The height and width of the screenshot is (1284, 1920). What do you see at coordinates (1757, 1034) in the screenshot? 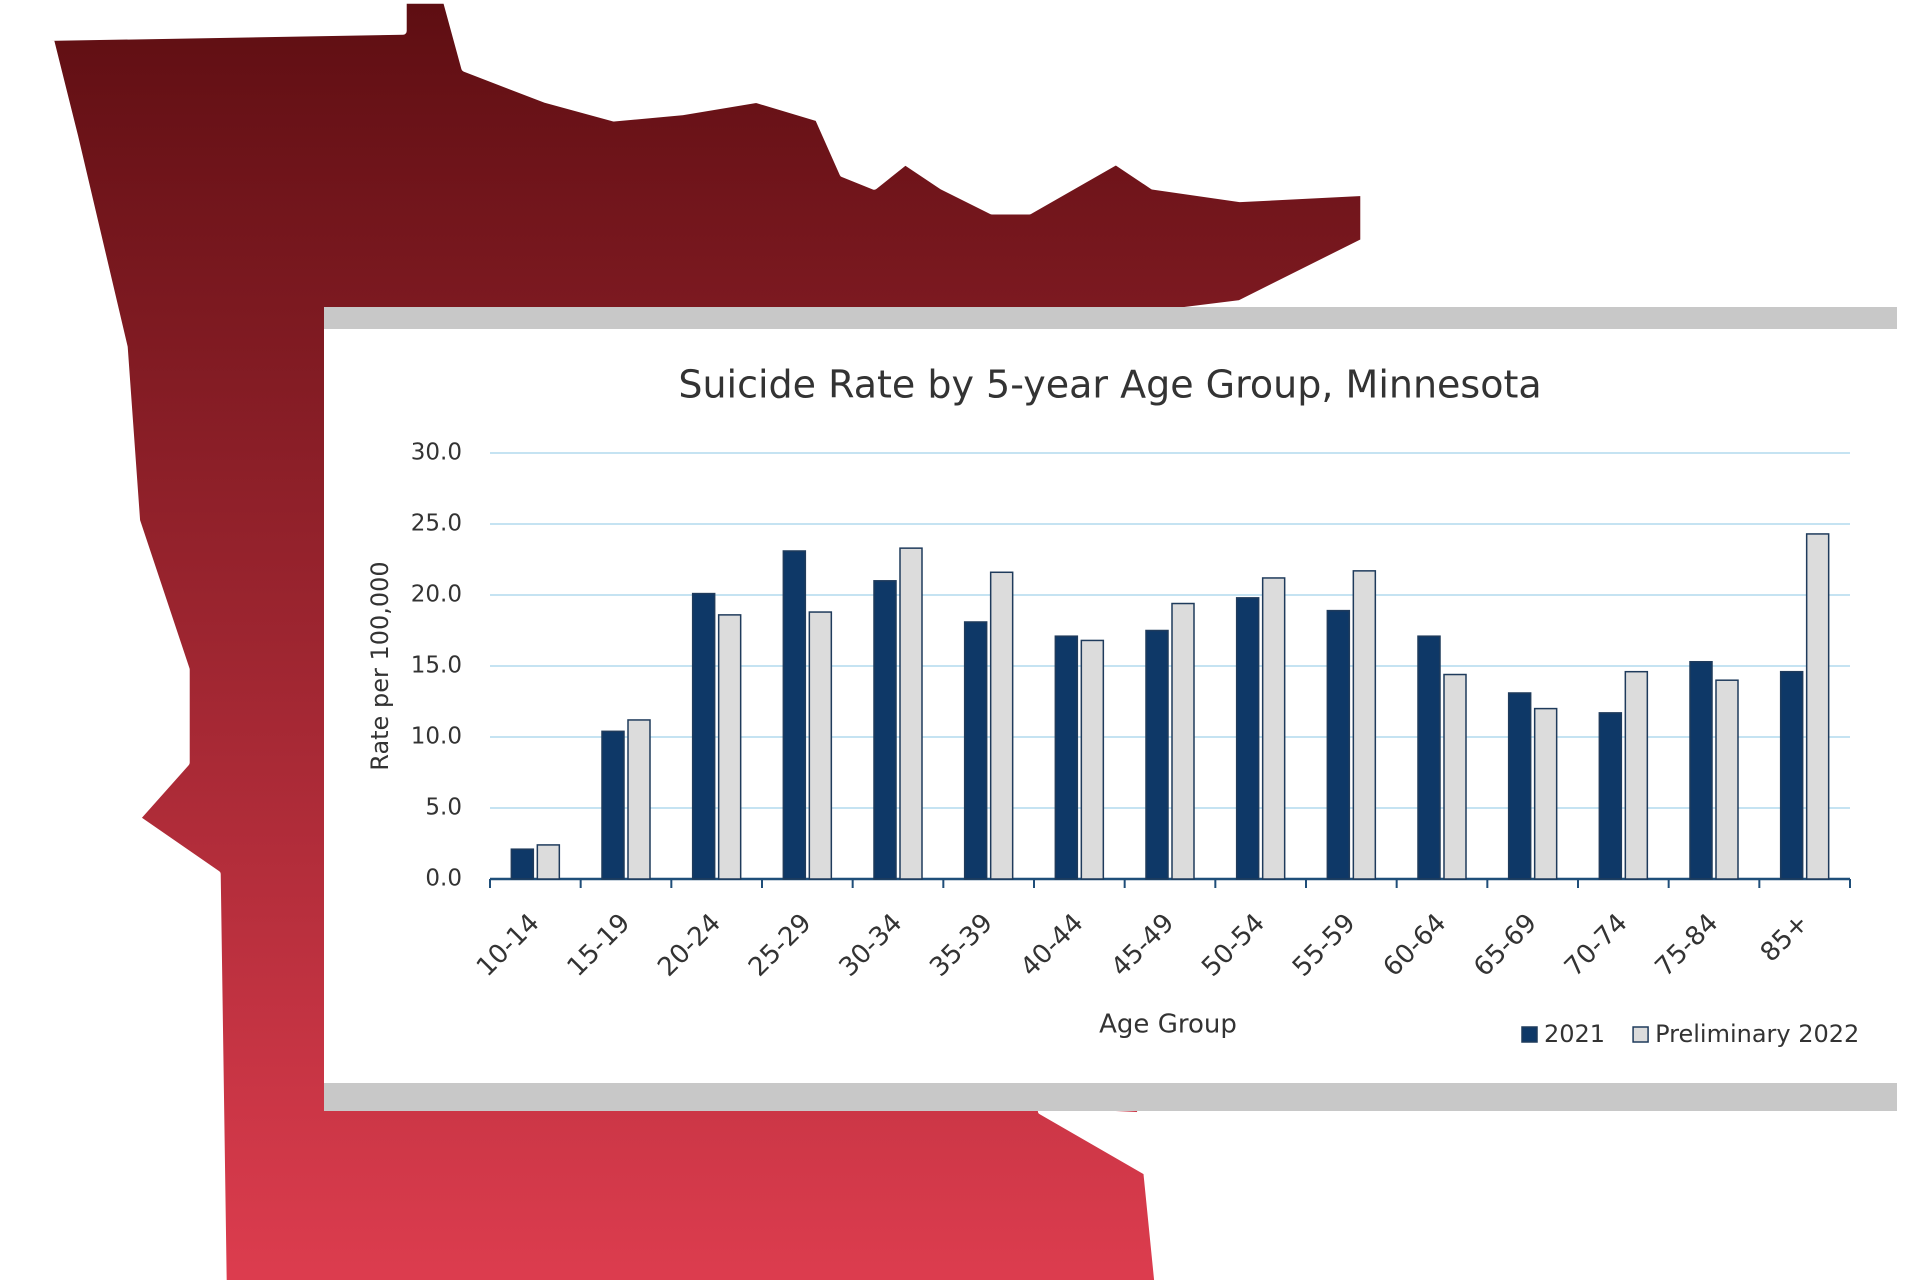
I see `legend-label: Preliminary 2022` at bounding box center [1757, 1034].